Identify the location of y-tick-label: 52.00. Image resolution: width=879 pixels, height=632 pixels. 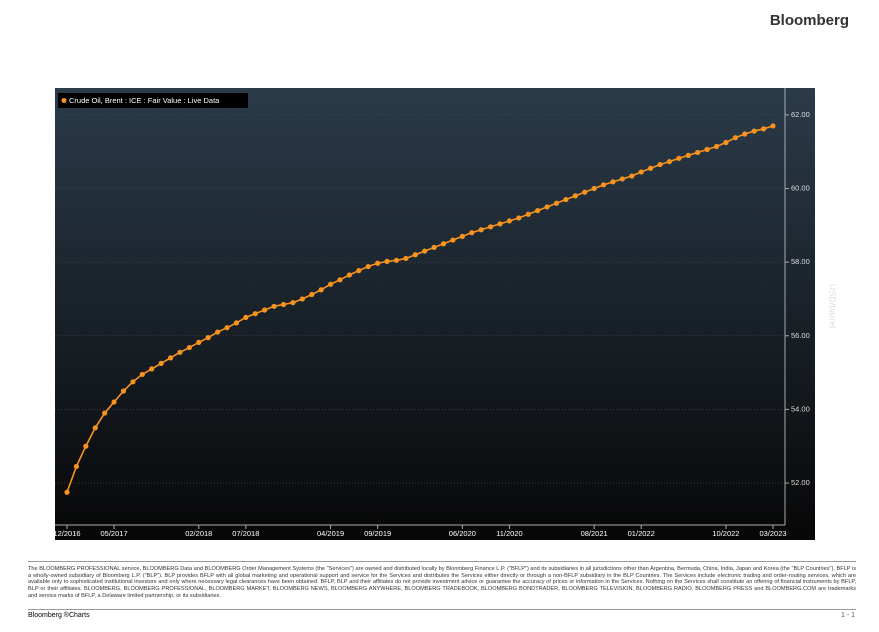
(800, 482).